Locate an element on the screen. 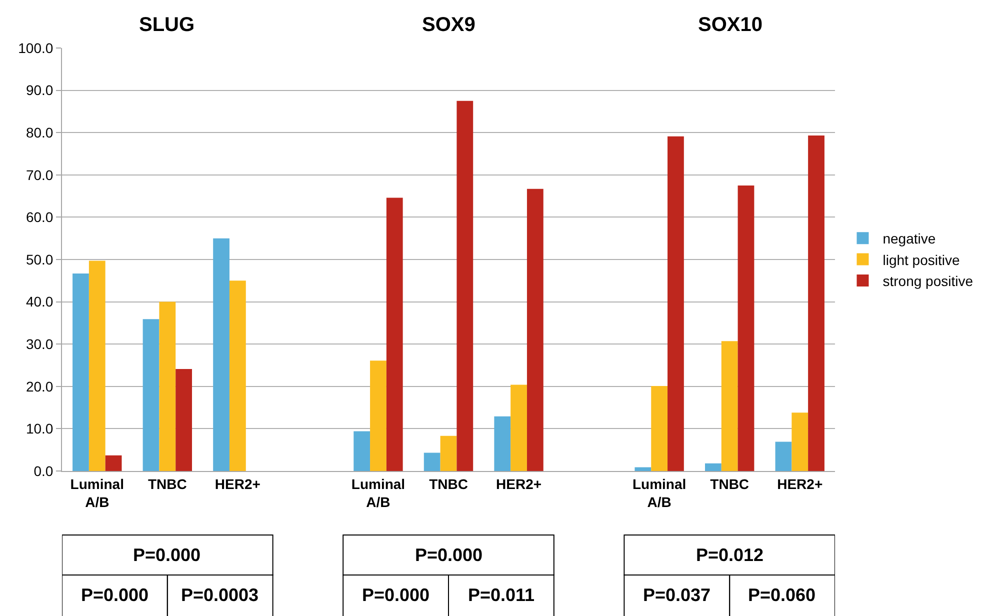  text: SOX9 is located at coordinates (449, 25).